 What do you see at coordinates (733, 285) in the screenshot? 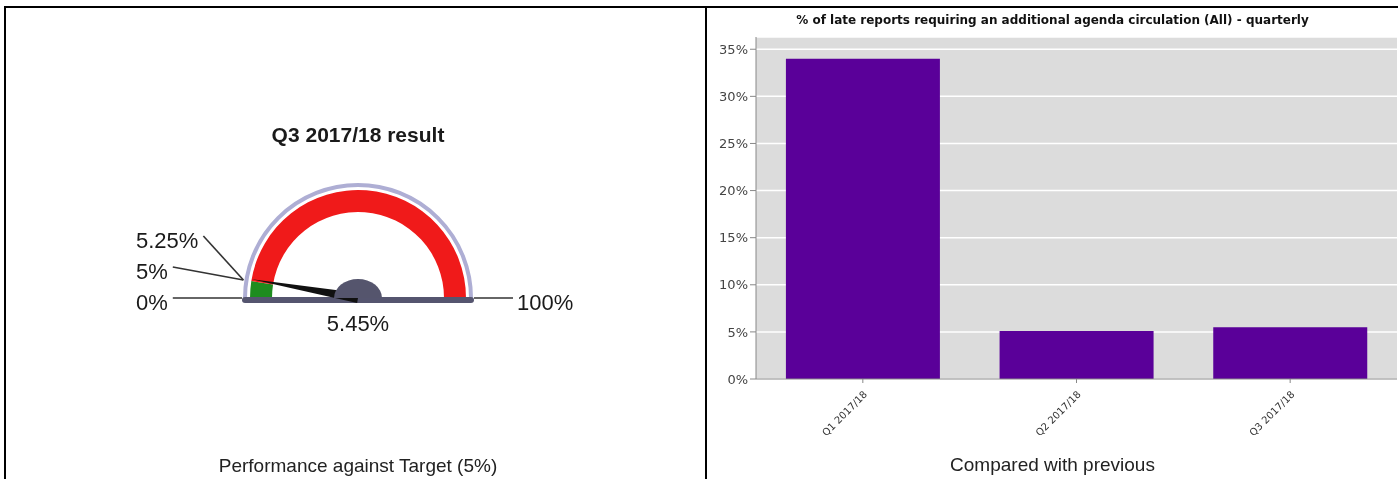
I see `y-tick-label: 10%` at bounding box center [733, 285].